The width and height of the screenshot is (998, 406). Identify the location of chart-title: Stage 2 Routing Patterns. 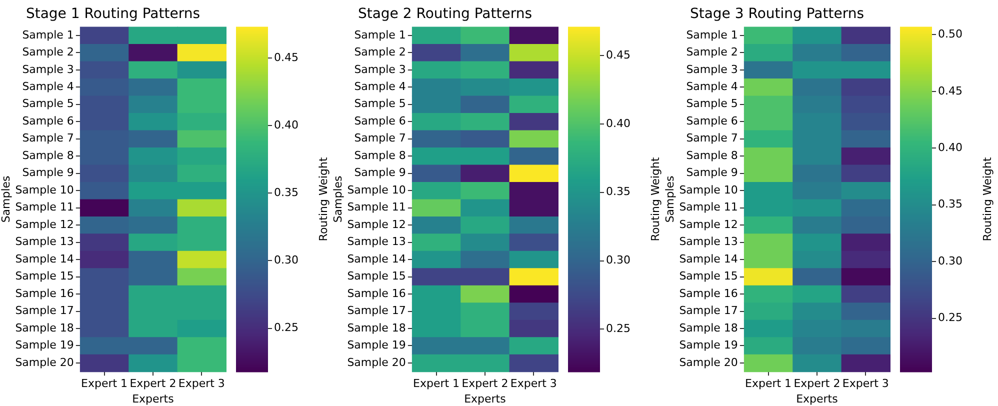
(445, 14).